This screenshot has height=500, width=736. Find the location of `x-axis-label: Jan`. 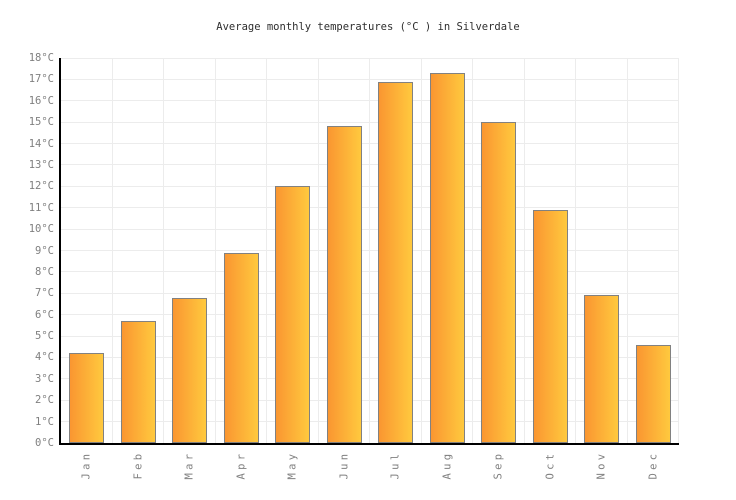

x-axis-label: Jan is located at coordinates (87, 465).